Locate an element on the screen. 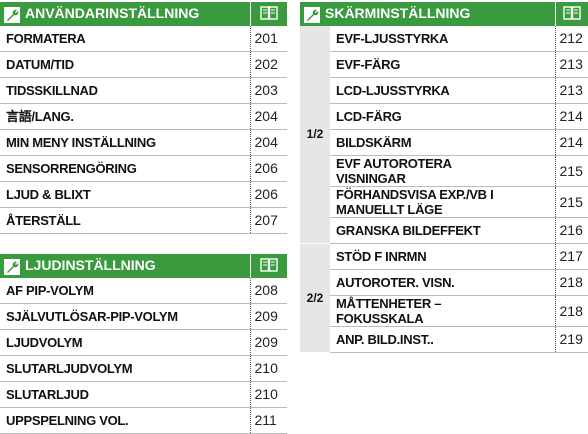 Image resolution: width=588 pixels, height=434 pixels. item-text: AUTOROTER. VISN. is located at coordinates (395, 282).